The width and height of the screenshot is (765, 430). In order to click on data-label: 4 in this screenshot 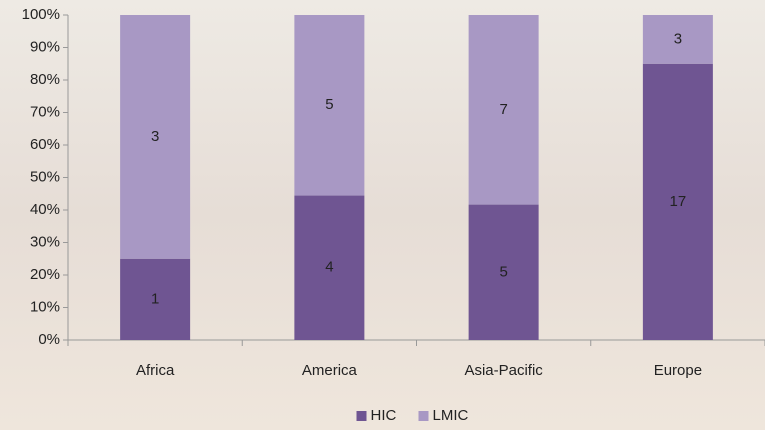, I will do `click(329, 267)`.